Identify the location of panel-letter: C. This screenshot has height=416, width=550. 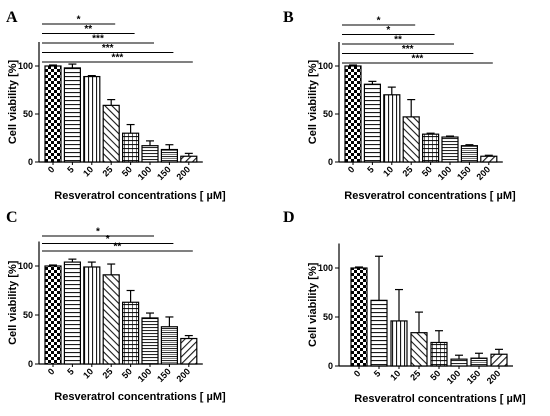
(12, 217).